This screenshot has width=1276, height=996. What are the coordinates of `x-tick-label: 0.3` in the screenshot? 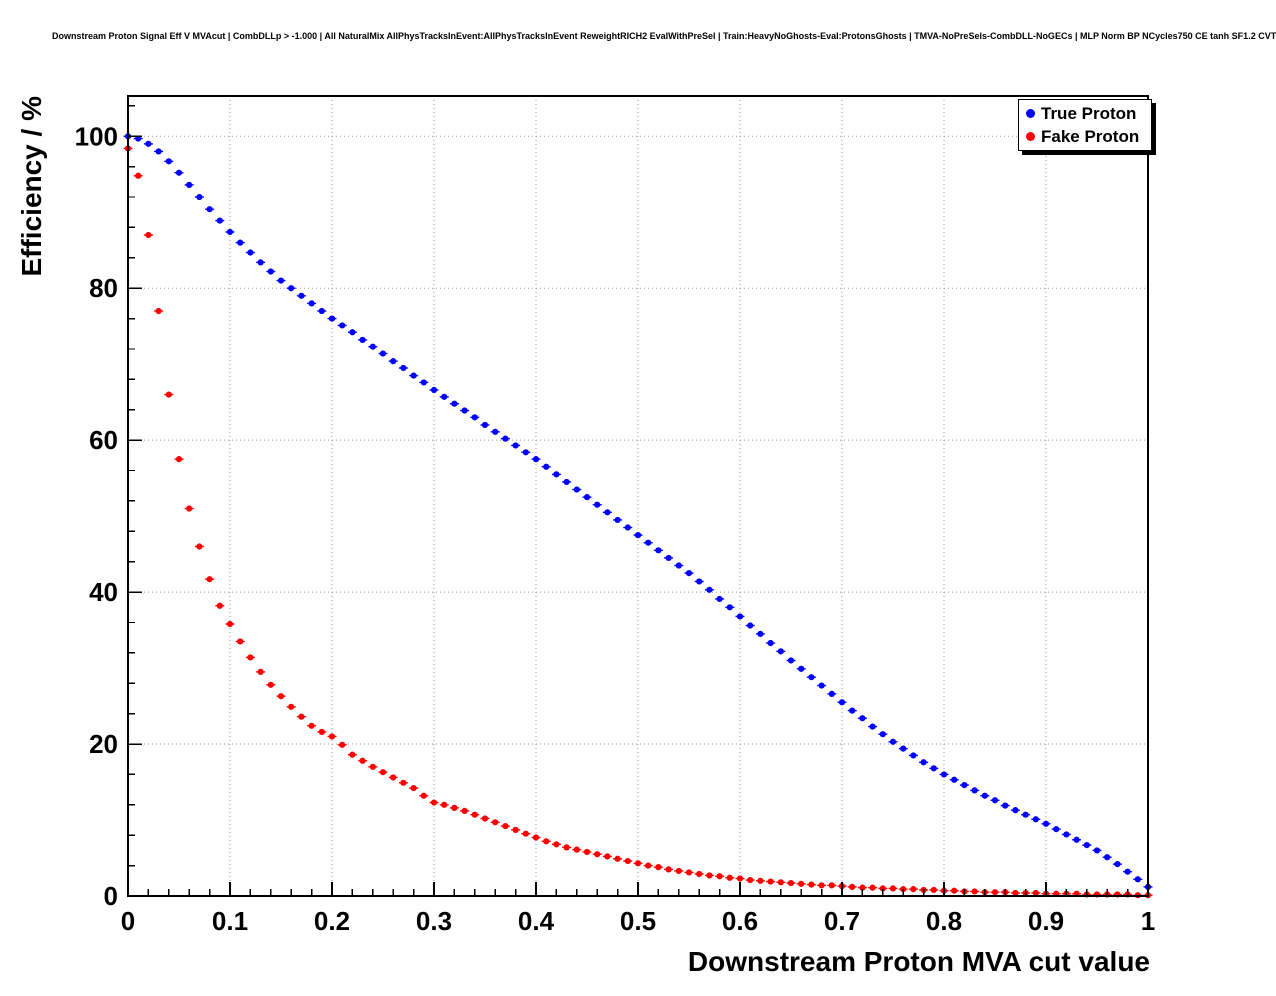 It's located at (434, 921).